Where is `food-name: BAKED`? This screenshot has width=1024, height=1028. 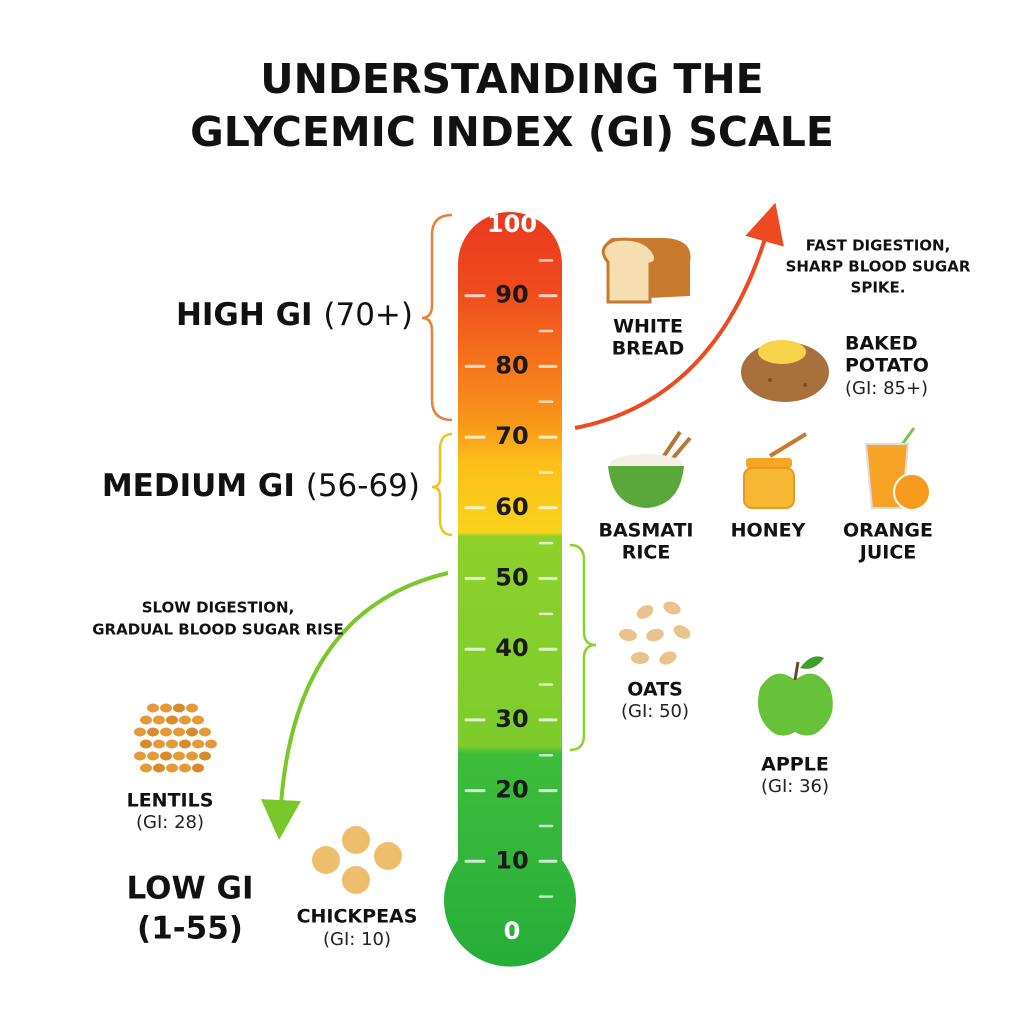 food-name: BAKED is located at coordinates (881, 344).